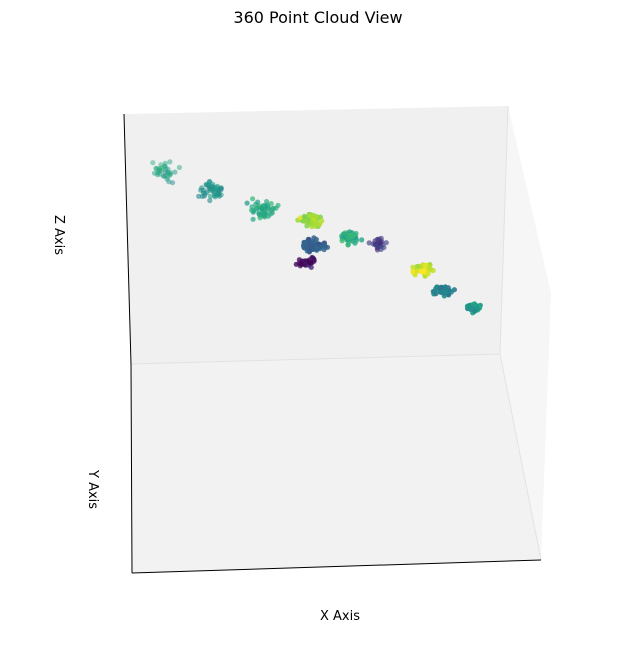  What do you see at coordinates (339, 616) in the screenshot?
I see `x-axis-label: X Axis` at bounding box center [339, 616].